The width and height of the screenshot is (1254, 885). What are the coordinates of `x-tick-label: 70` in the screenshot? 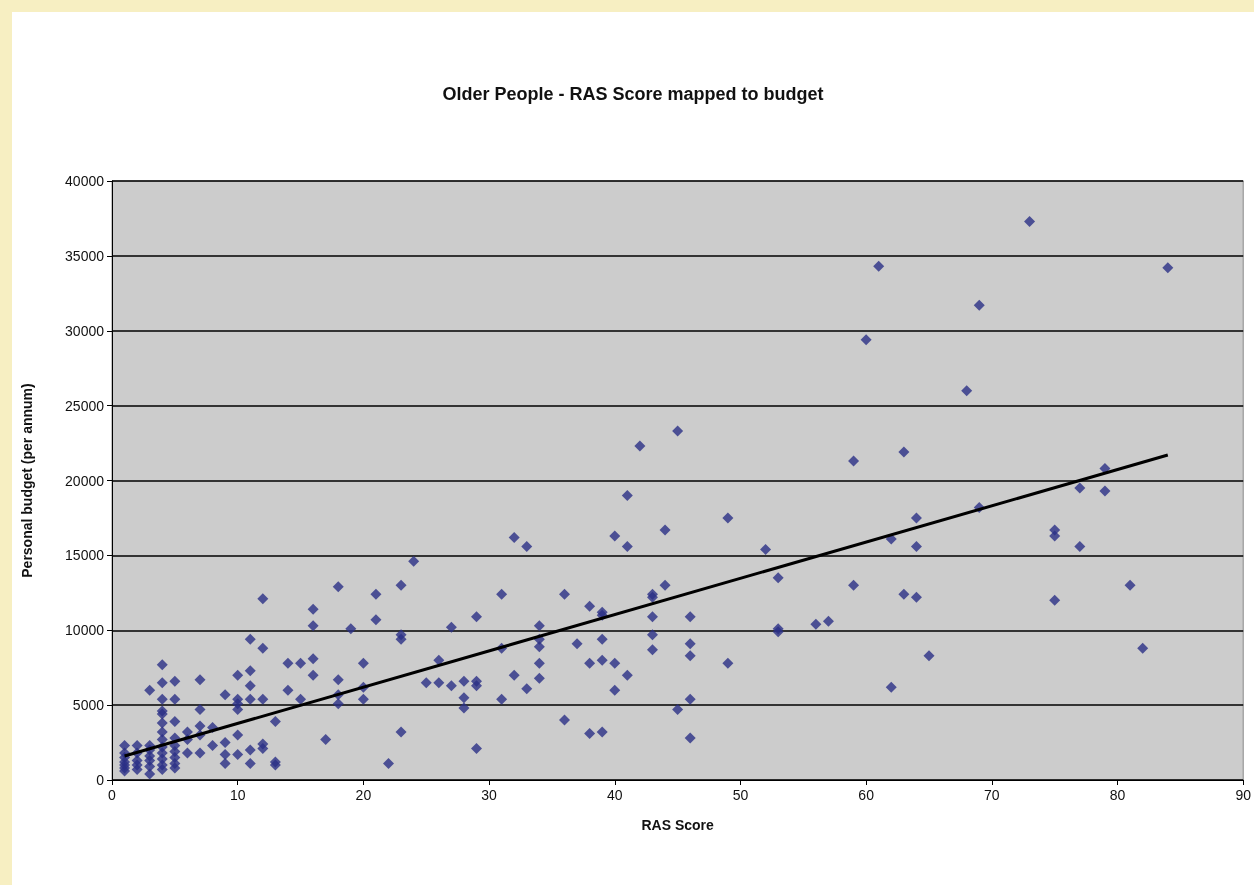 It's located at (992, 795).